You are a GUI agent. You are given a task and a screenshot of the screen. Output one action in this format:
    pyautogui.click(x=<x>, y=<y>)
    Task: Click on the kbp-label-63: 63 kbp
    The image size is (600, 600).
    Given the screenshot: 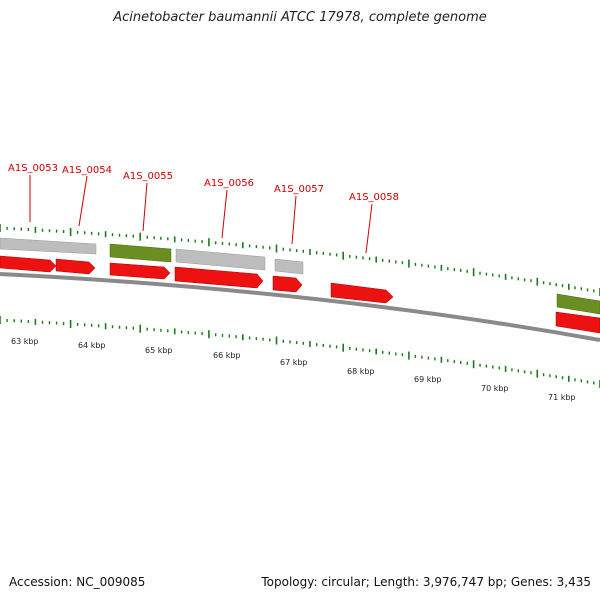 What is the action you would take?
    pyautogui.click(x=25, y=341)
    